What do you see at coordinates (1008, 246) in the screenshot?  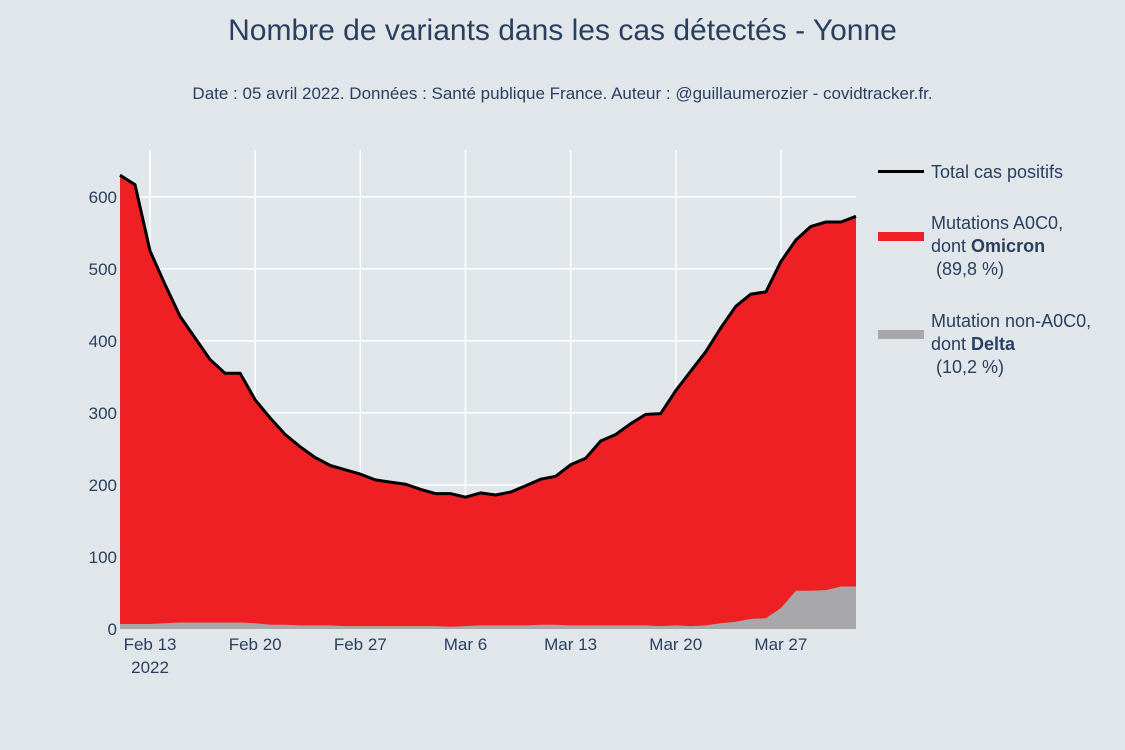 I see `legend-a0c0-omicron: Omicron` at bounding box center [1008, 246].